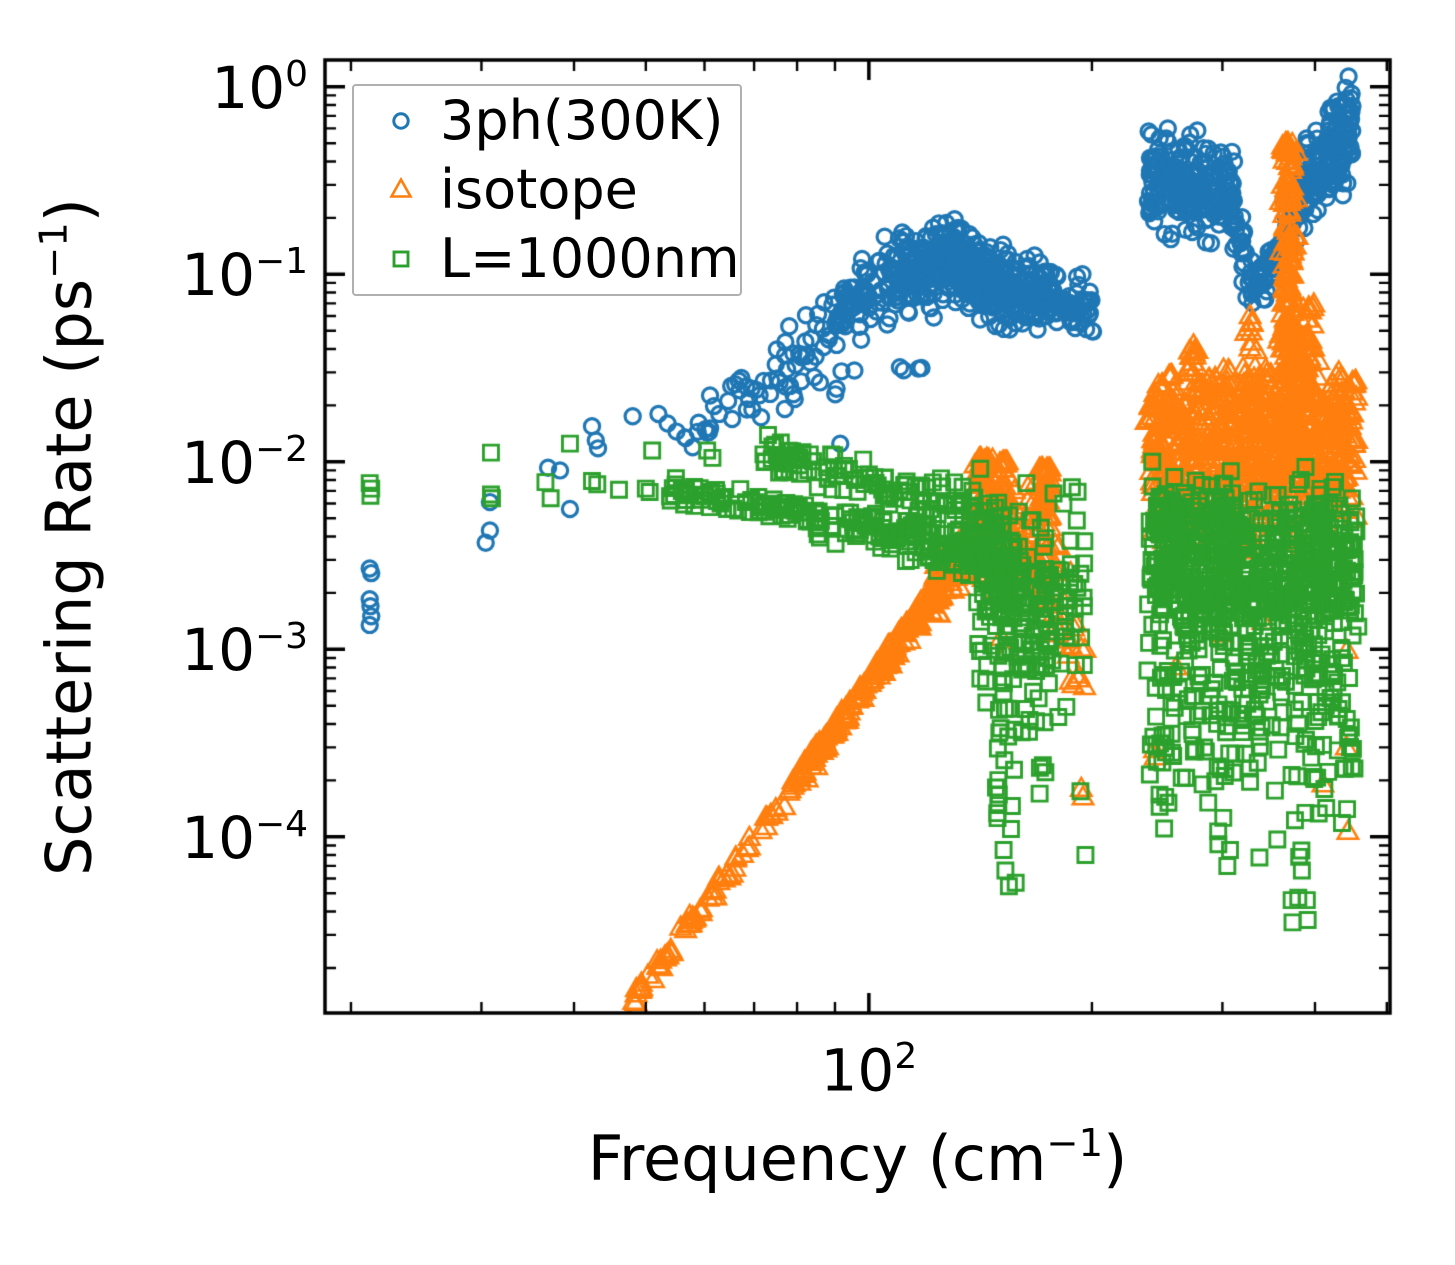  What do you see at coordinates (1075, 1143) in the screenshot?
I see `x-axis-label-superscript: −1` at bounding box center [1075, 1143].